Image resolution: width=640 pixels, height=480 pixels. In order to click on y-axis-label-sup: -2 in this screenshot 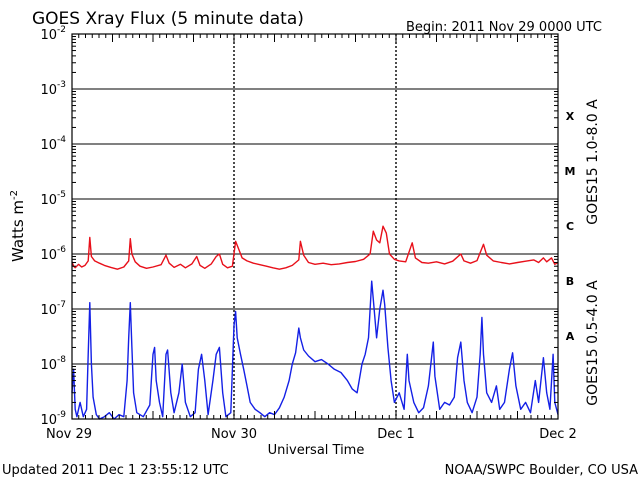, I will do `click(14, 195)`.